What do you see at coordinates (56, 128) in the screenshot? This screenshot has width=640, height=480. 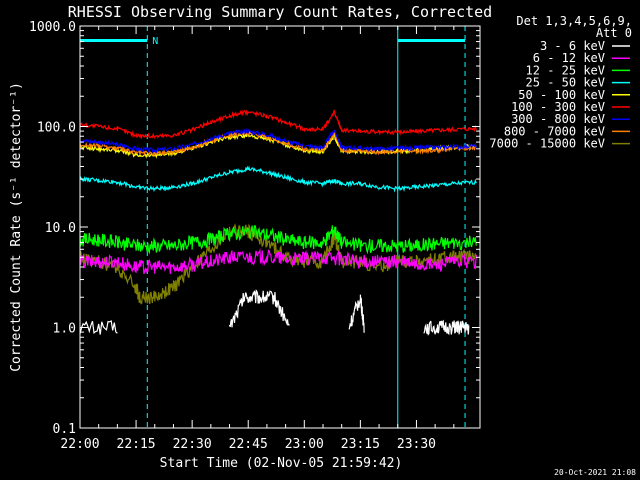 I see `y-tick-label: 100.0` at bounding box center [56, 128].